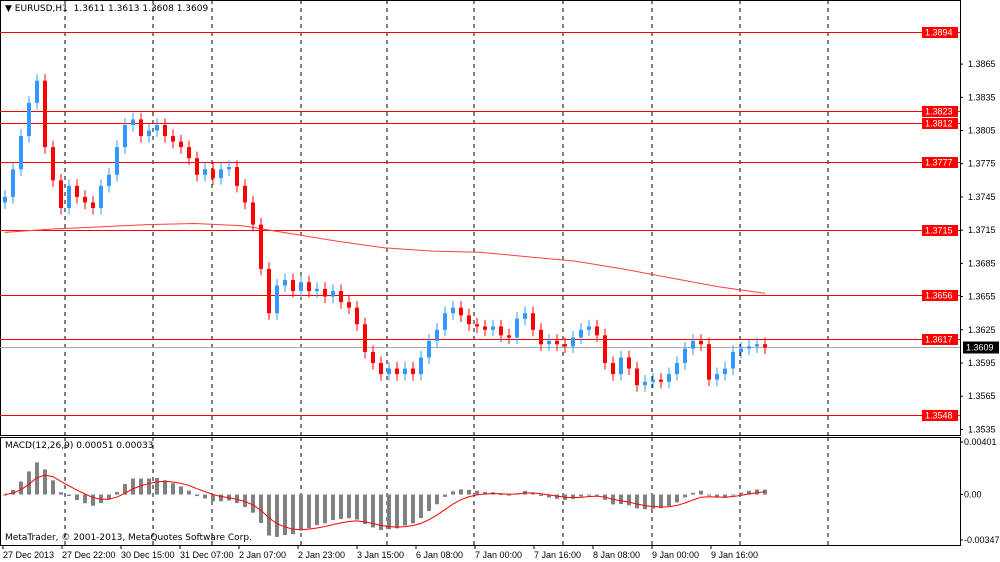 The image size is (1000, 562). What do you see at coordinates (79, 446) in the screenshot?
I see `macd-label: MACD(12,26,9) 0.00051 0.00033` at bounding box center [79, 446].